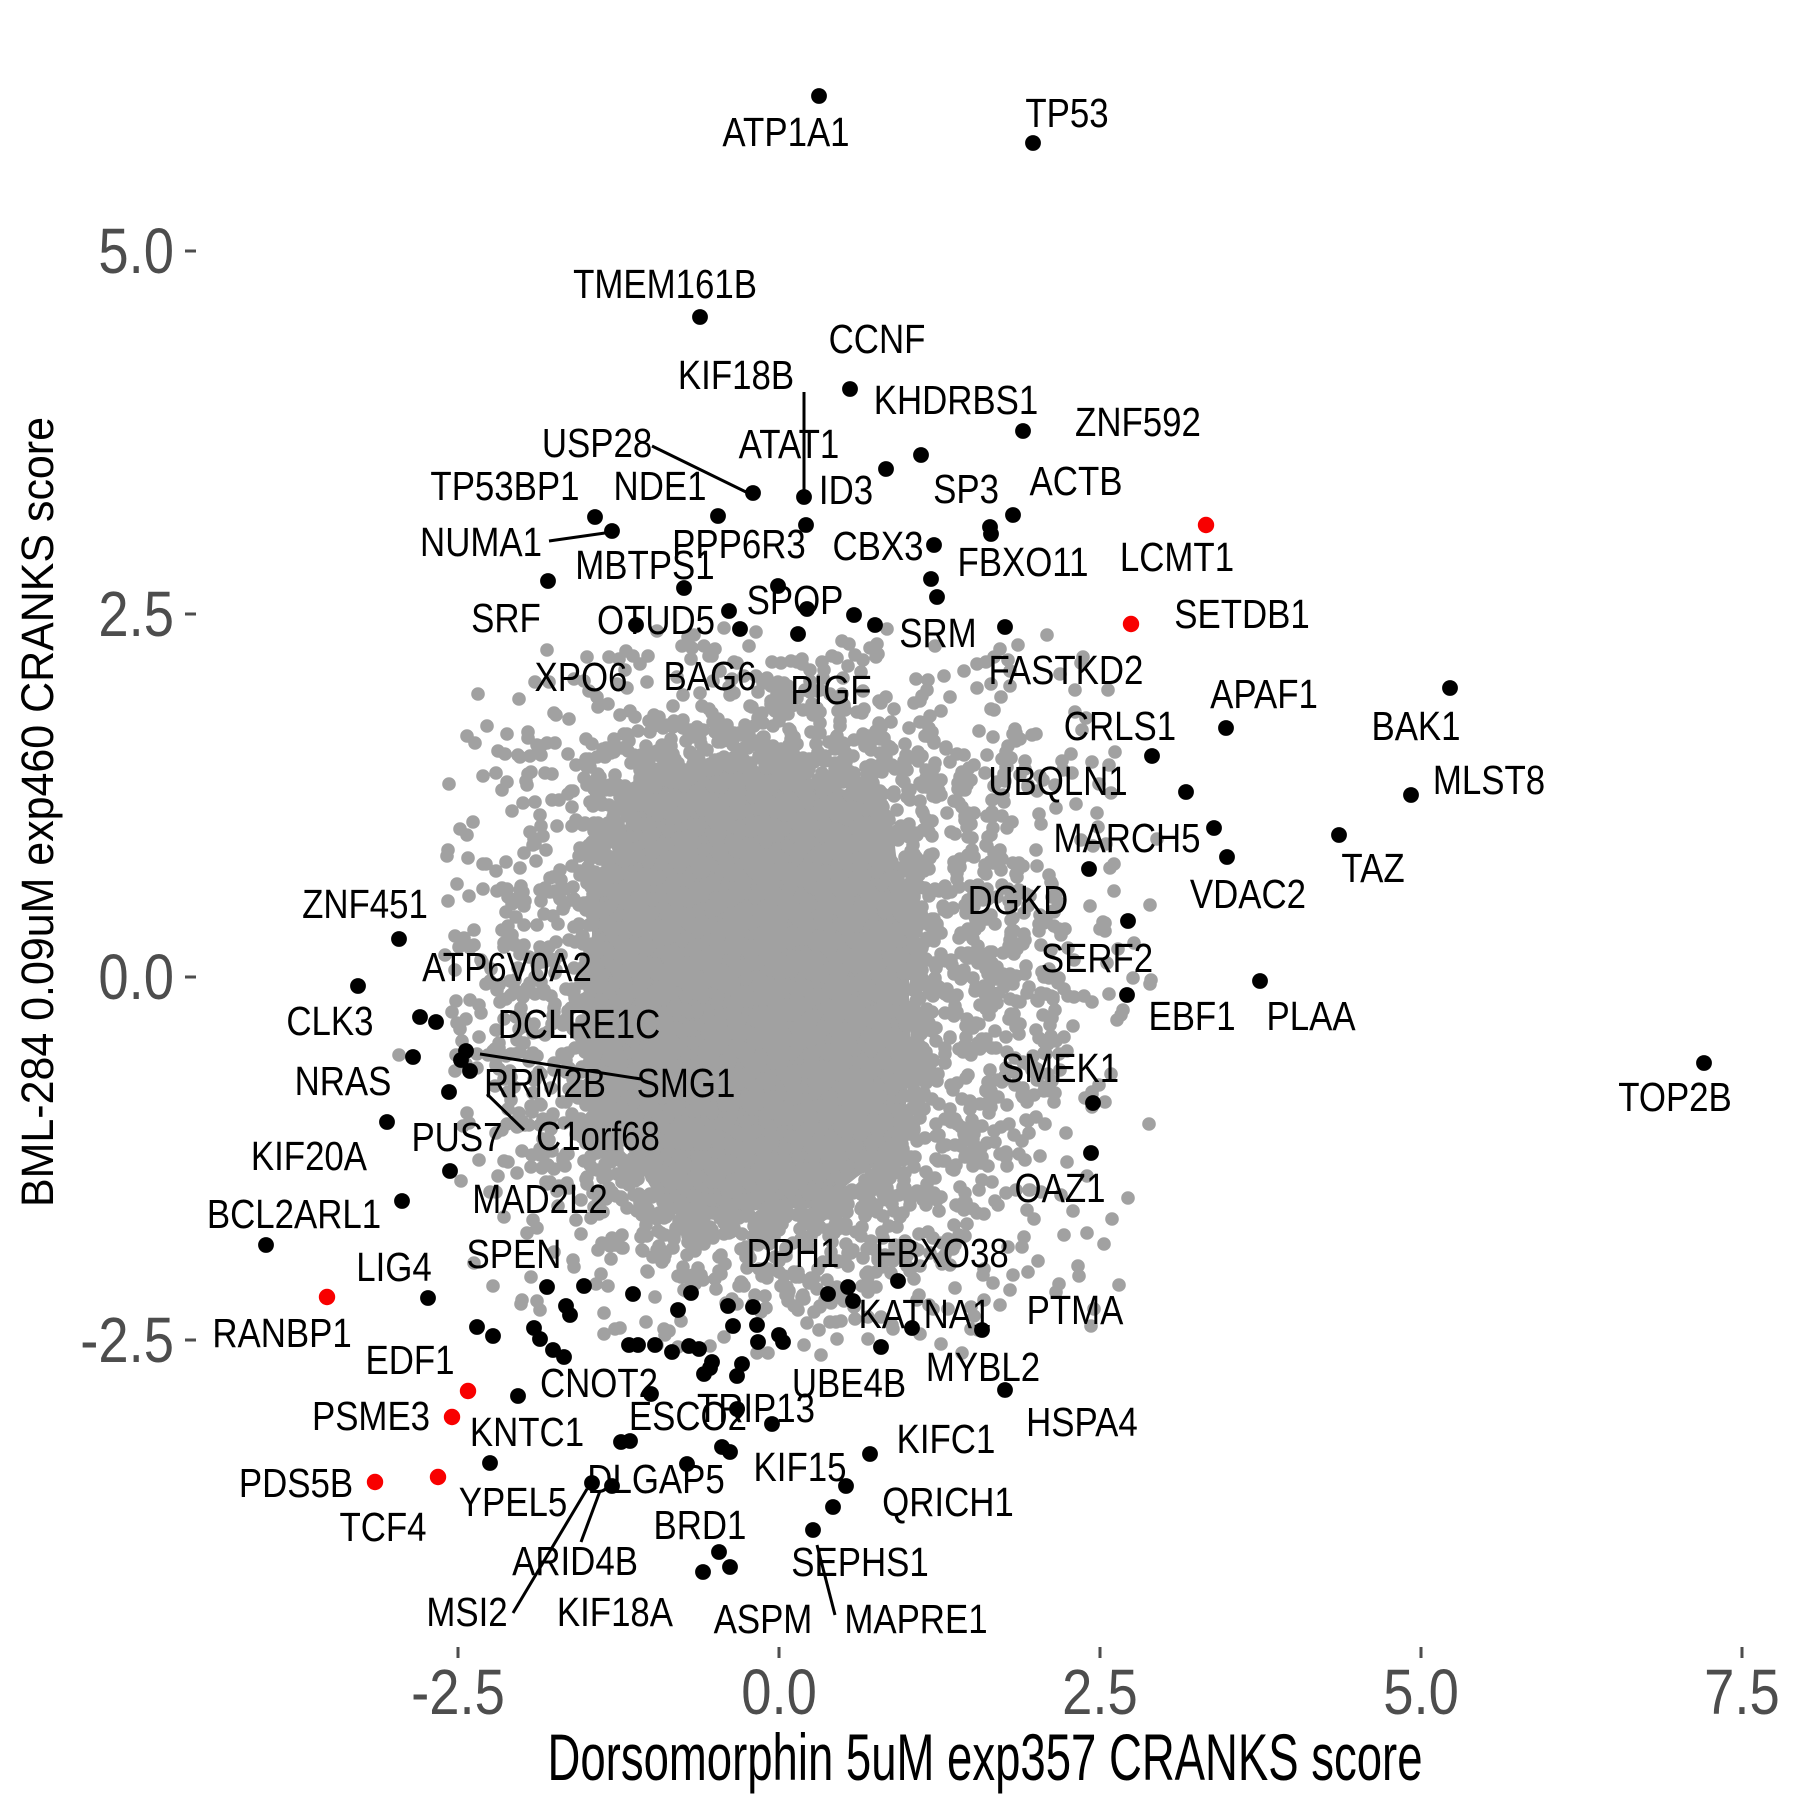 This screenshot has height=1800, width=1800. Describe the element at coordinates (1177, 557) in the screenshot. I see `svg-text: LCMT1` at that location.